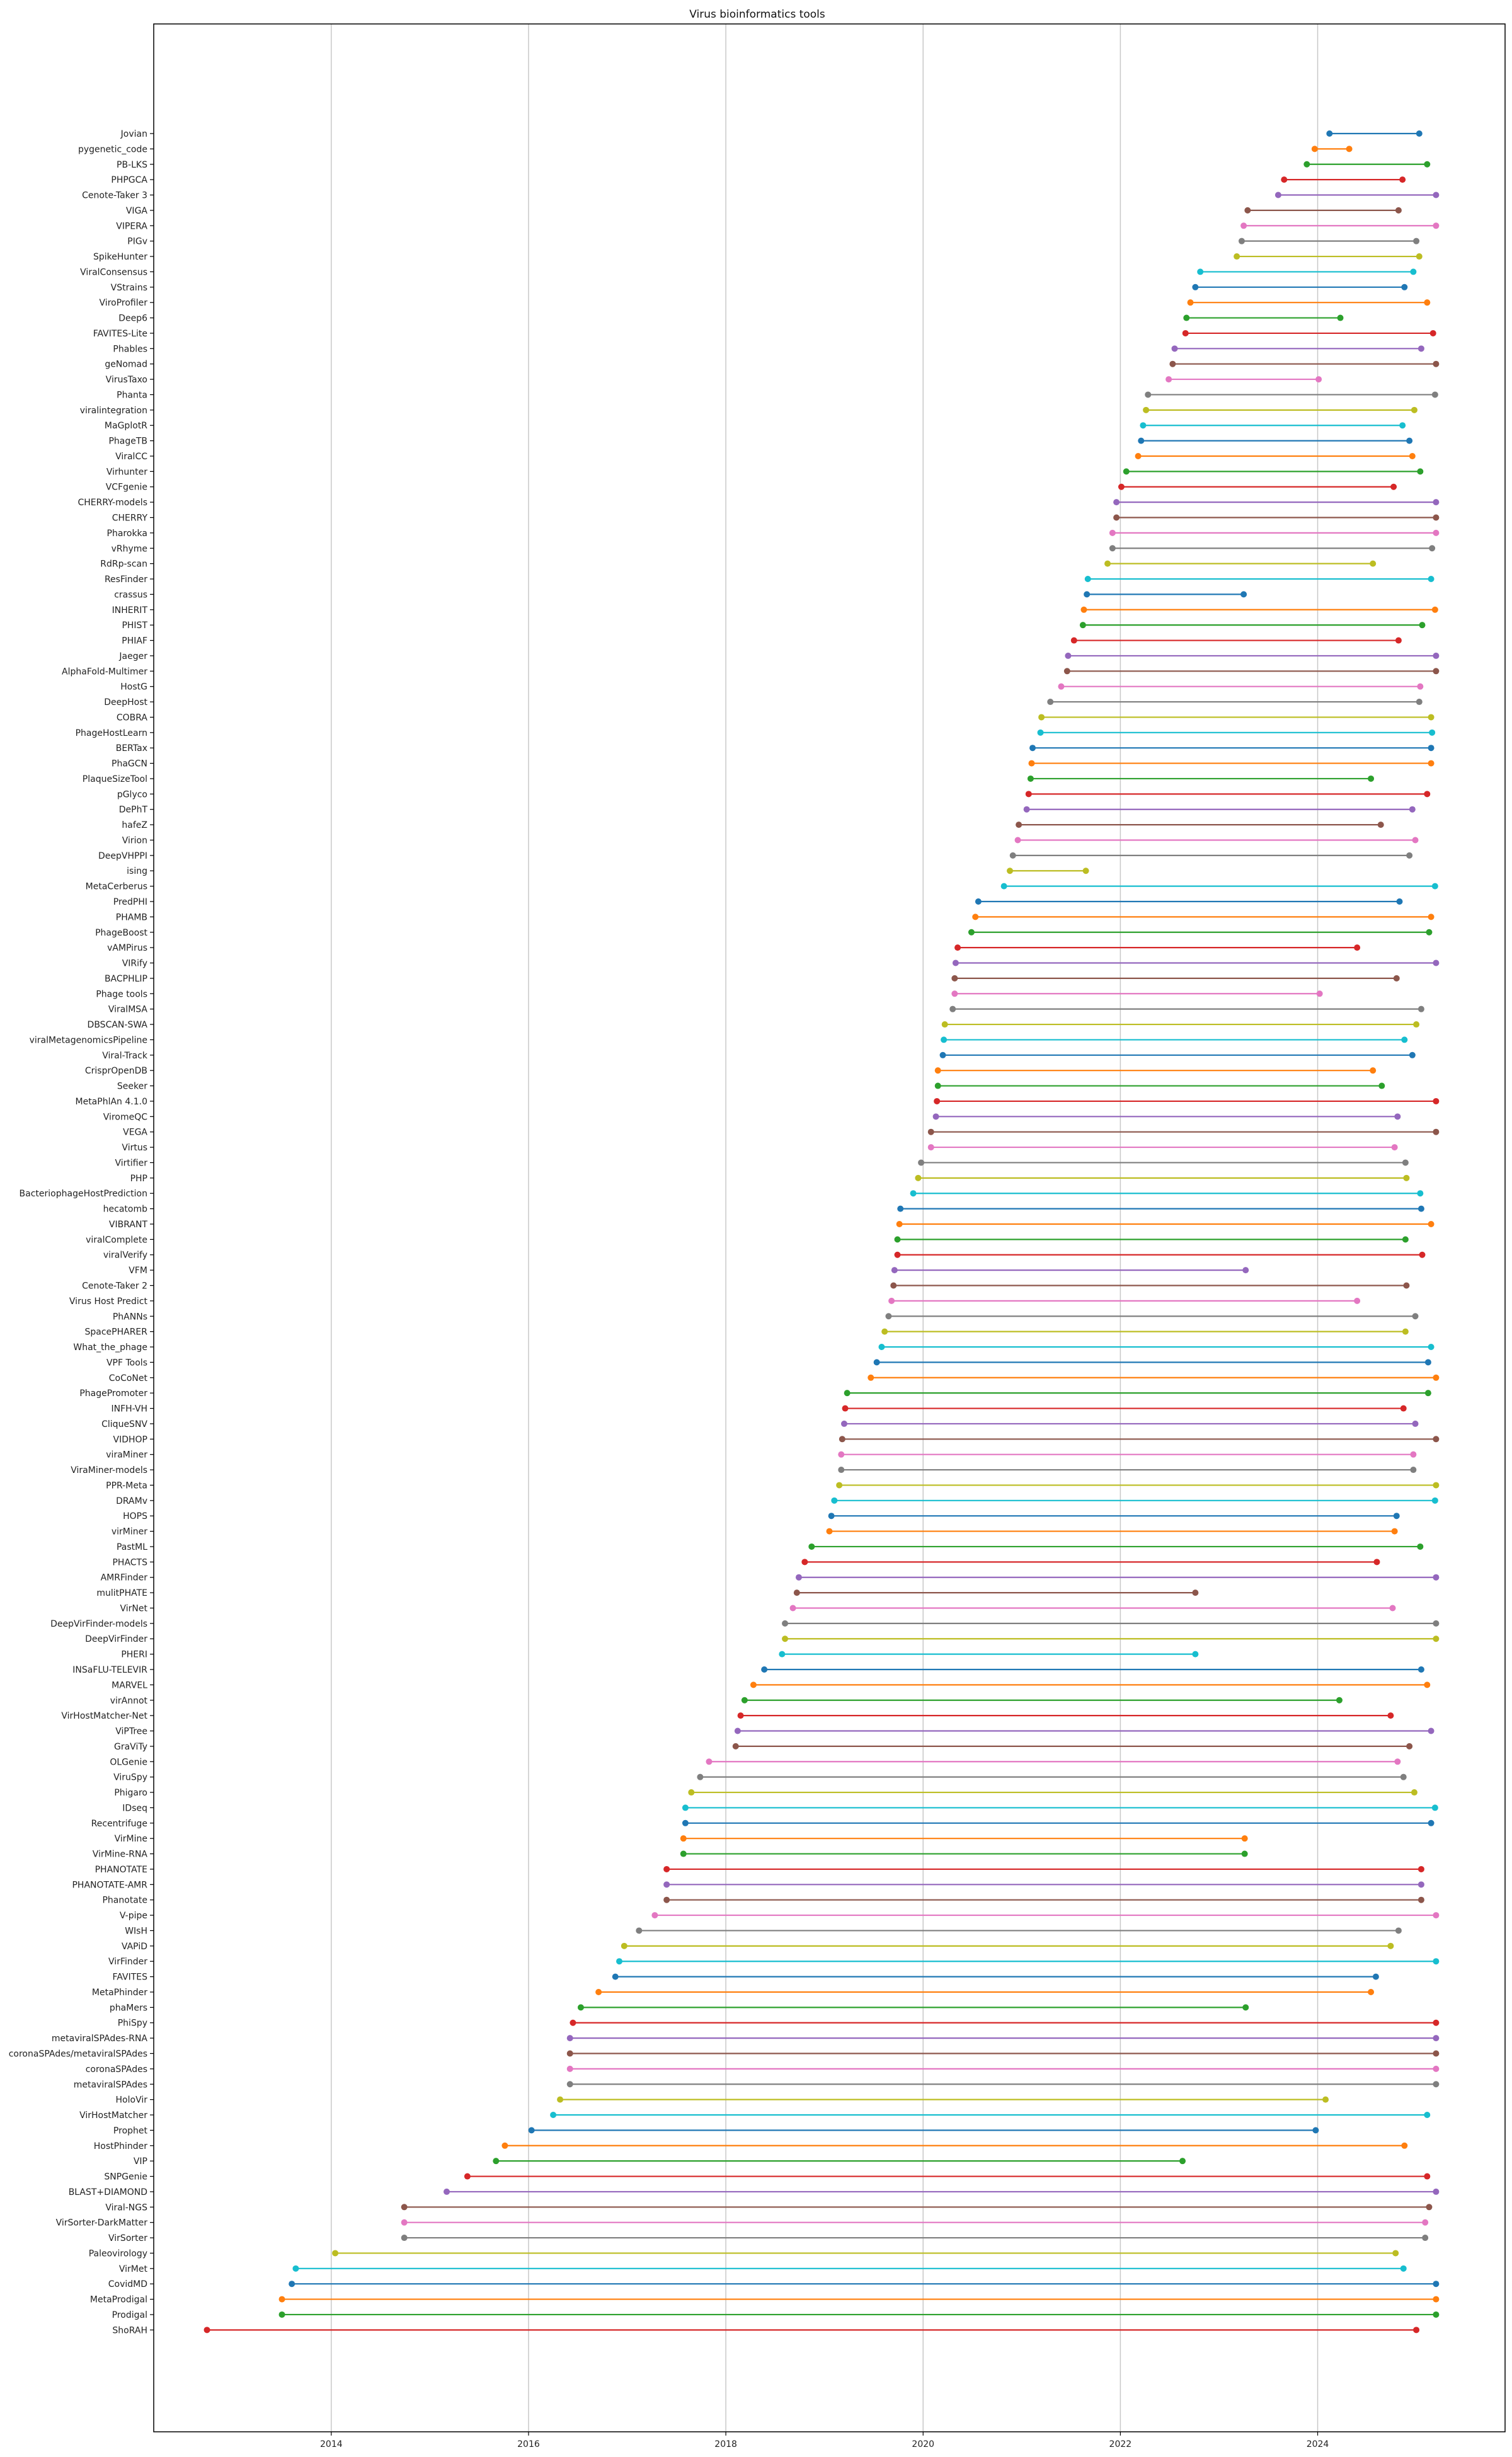 This screenshot has width=1512, height=2457. What do you see at coordinates (104, 1716) in the screenshot?
I see `y-tick-label: VirHostMatcher-Net` at bounding box center [104, 1716].